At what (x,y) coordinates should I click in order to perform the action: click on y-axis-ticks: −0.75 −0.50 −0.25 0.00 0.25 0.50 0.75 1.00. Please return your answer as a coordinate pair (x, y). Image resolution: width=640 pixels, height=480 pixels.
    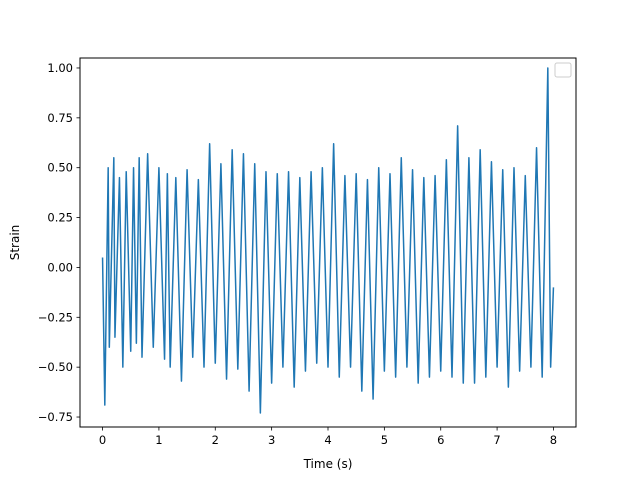
    Looking at the image, I should click on (59, 242).